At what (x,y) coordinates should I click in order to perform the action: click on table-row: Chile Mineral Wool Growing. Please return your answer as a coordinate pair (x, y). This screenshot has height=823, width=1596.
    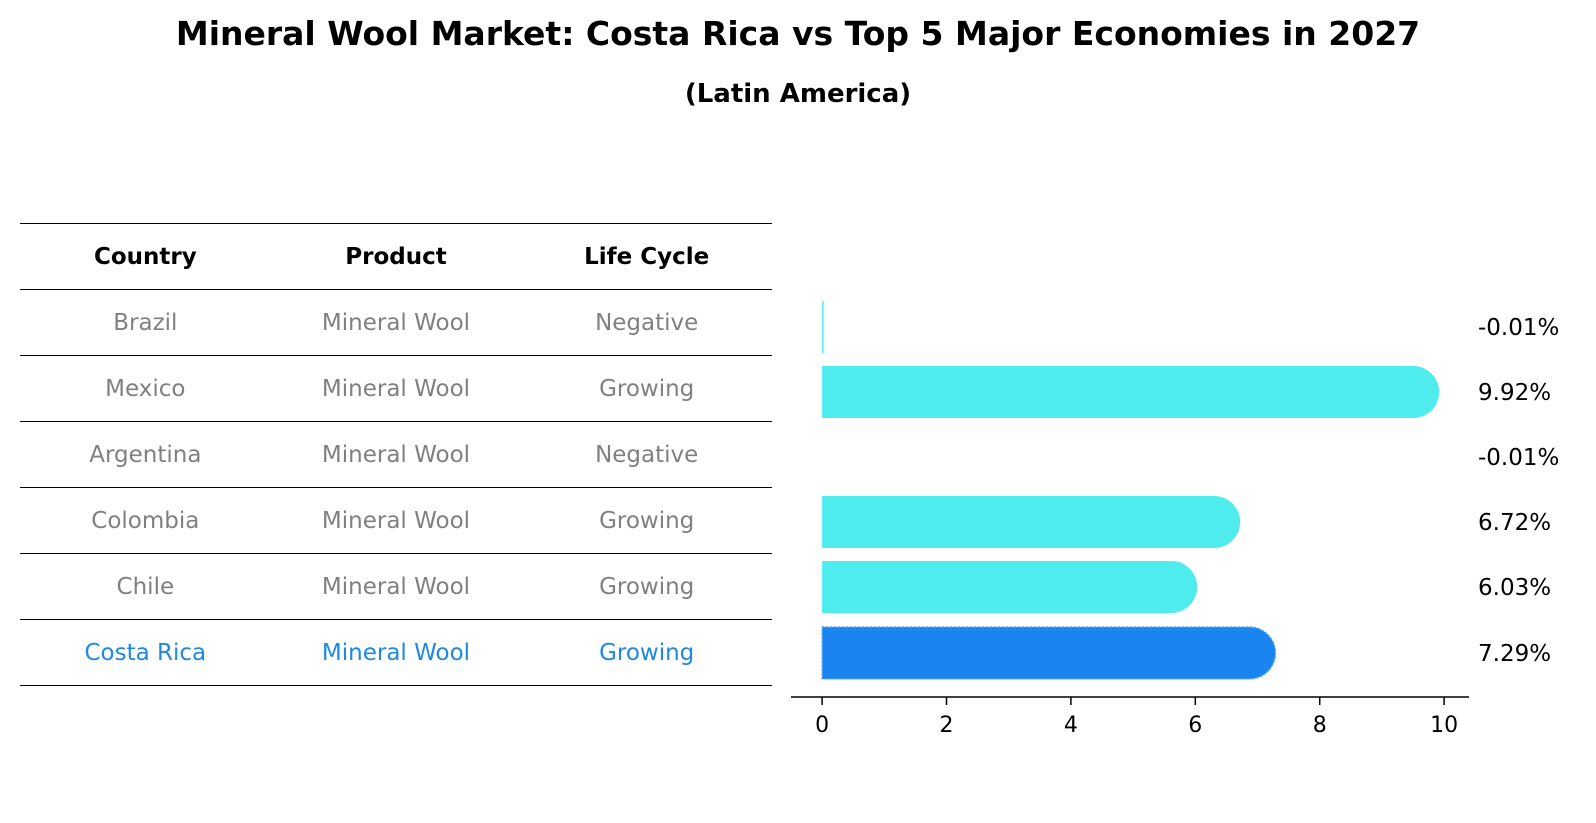
    Looking at the image, I should click on (396, 587).